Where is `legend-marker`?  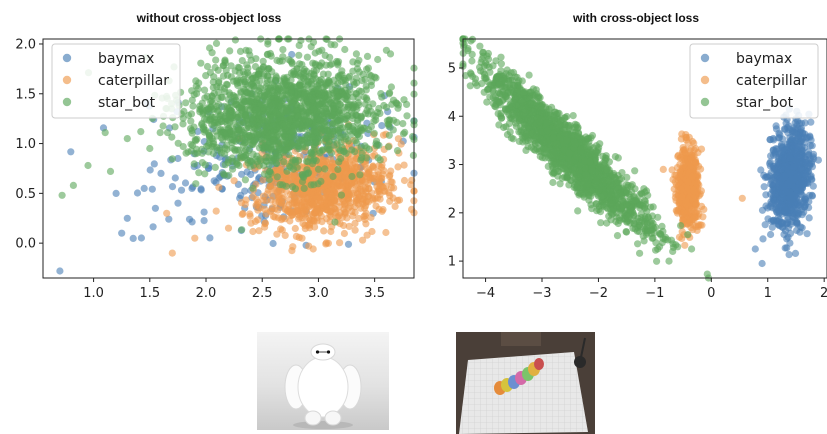 legend-marker is located at coordinates (67, 80).